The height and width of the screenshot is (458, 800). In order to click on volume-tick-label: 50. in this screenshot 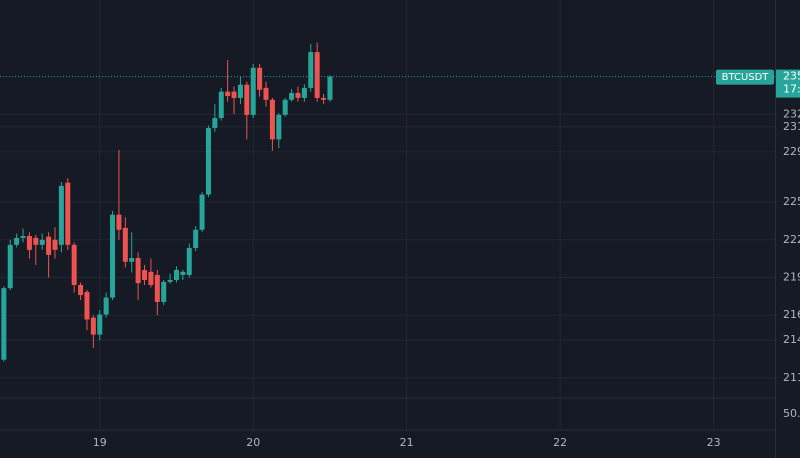, I will do `click(791, 413)`.